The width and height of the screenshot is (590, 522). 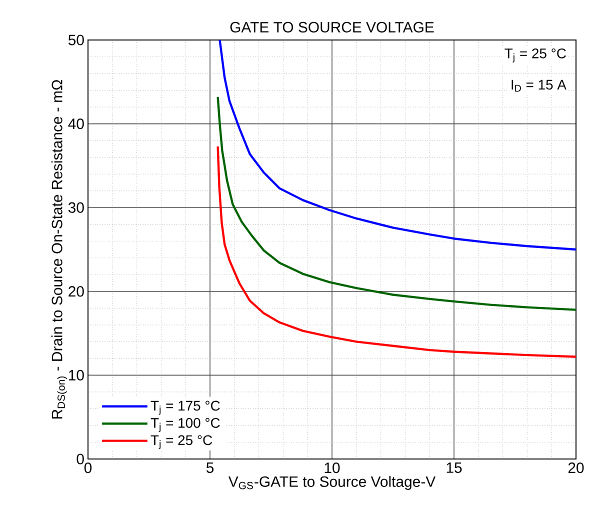 I want to click on legend-label: T$_{j}$ = 175 °C, so click(x=185, y=407).